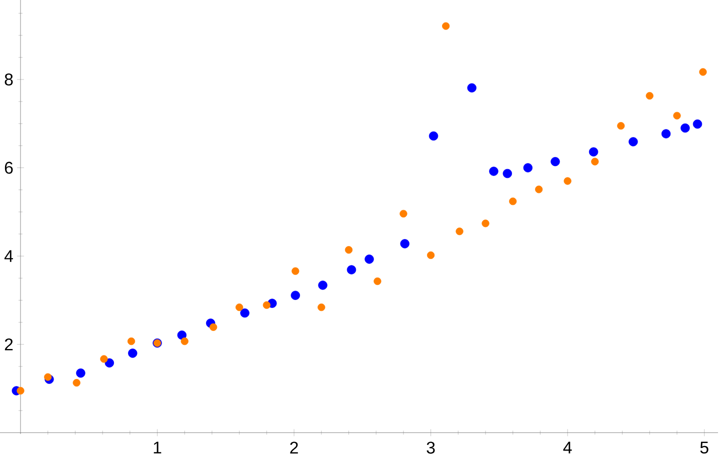 The height and width of the screenshot is (468, 720). Describe the element at coordinates (294, 448) in the screenshot. I see `x-tick-label: 2` at that location.